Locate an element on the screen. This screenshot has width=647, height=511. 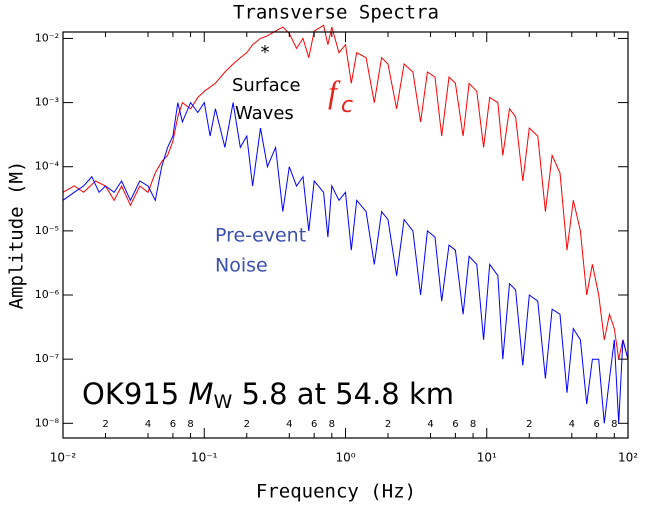
annotation: c is located at coordinates (347, 105).